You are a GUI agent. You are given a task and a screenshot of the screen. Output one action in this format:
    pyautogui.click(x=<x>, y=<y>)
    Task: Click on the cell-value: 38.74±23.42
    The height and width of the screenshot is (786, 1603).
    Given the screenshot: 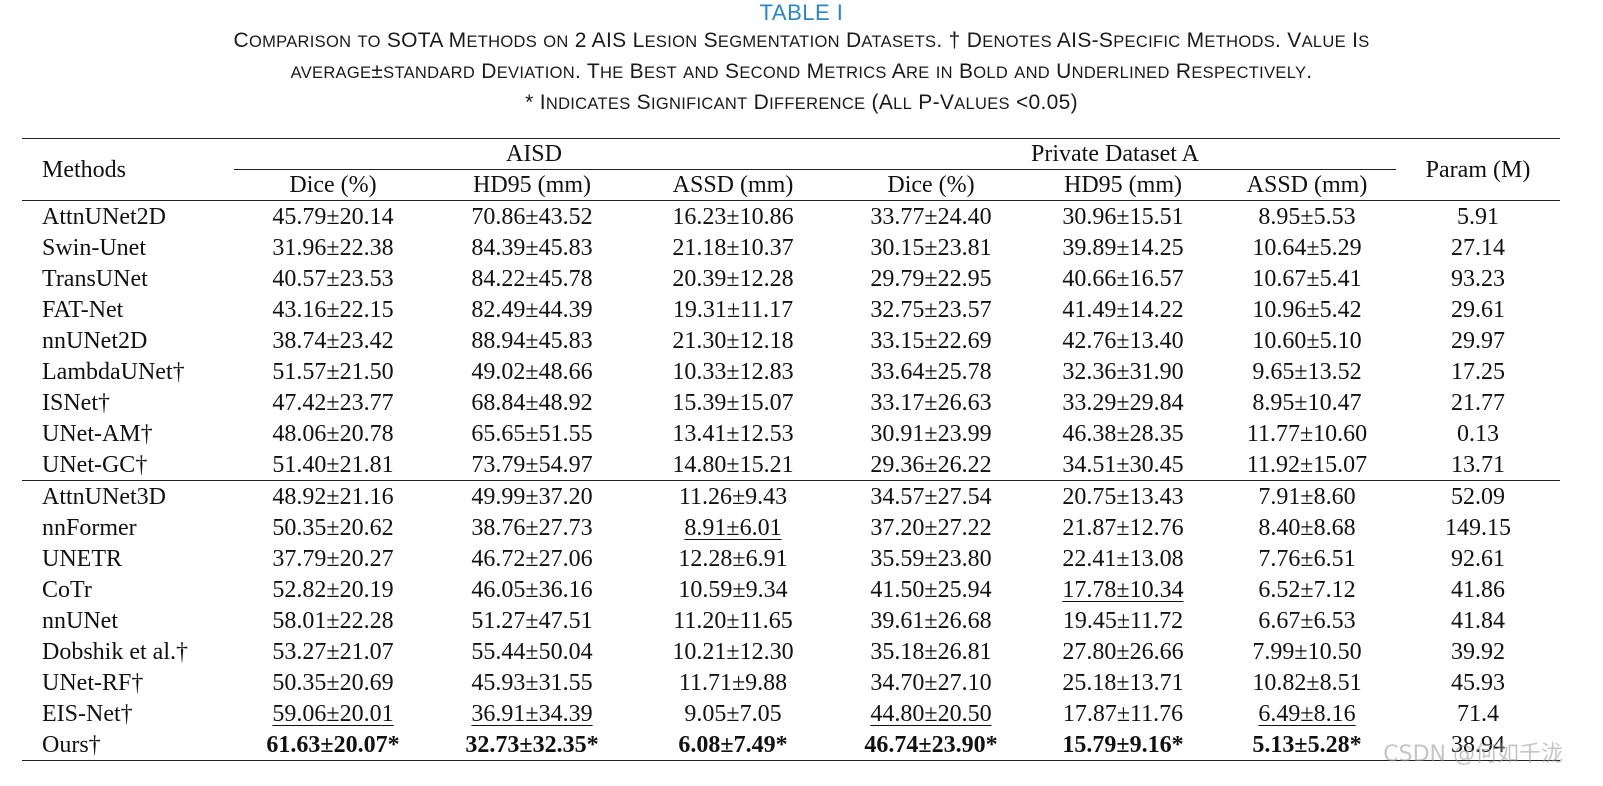 What is the action you would take?
    pyautogui.click(x=333, y=340)
    